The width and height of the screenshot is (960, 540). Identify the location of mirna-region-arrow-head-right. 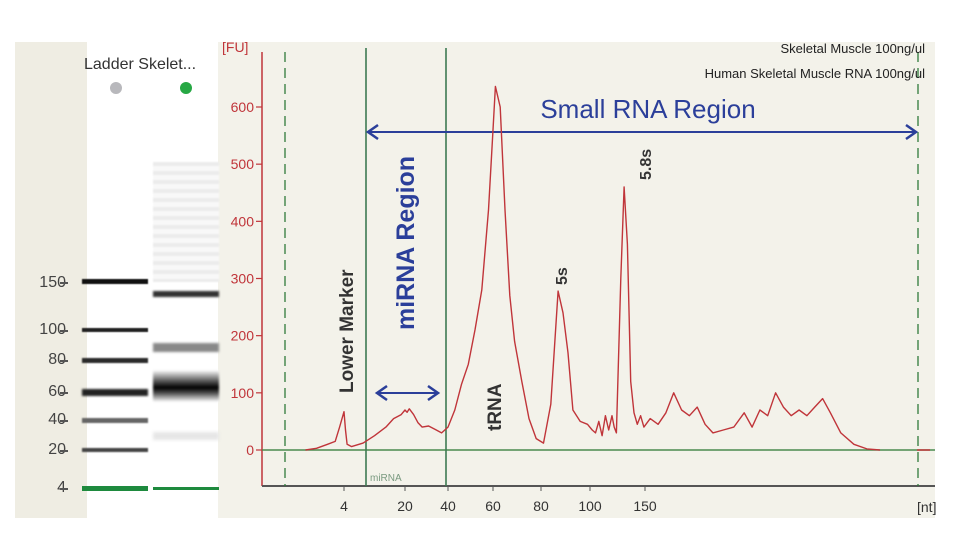
(434, 393).